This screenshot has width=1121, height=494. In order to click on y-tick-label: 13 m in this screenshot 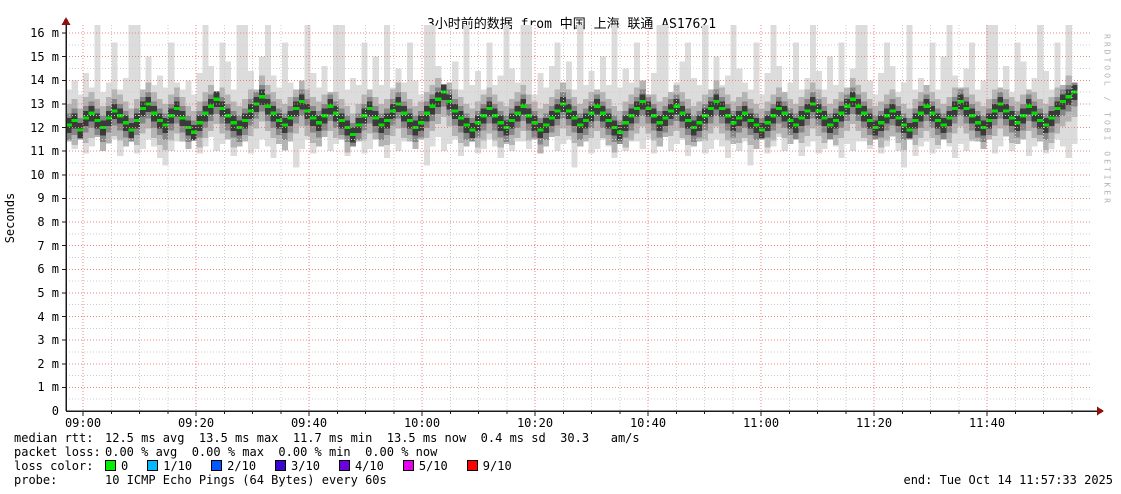, I will do `click(44, 103)`.